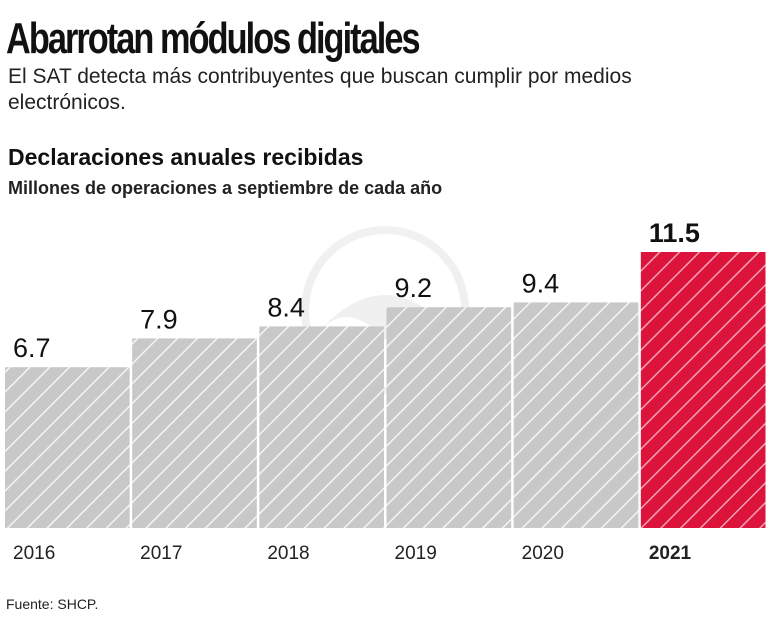 This screenshot has height=620, width=773. What do you see at coordinates (703, 390) in the screenshot?
I see `bar-2021` at bounding box center [703, 390].